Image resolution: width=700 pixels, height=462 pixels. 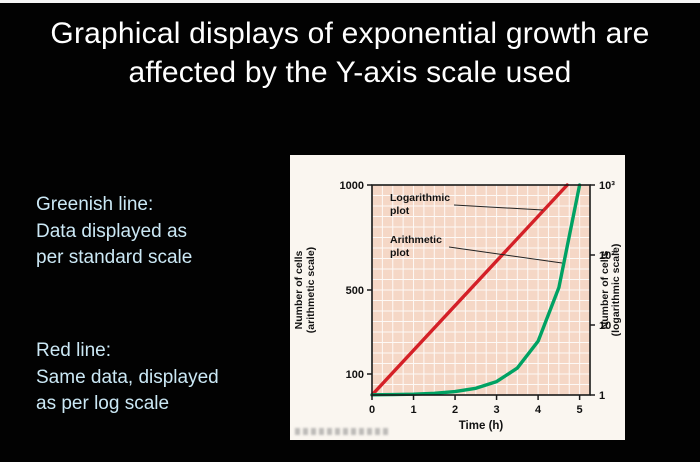 I want to click on right-axis-title: Number of cells, so click(x=605, y=289).